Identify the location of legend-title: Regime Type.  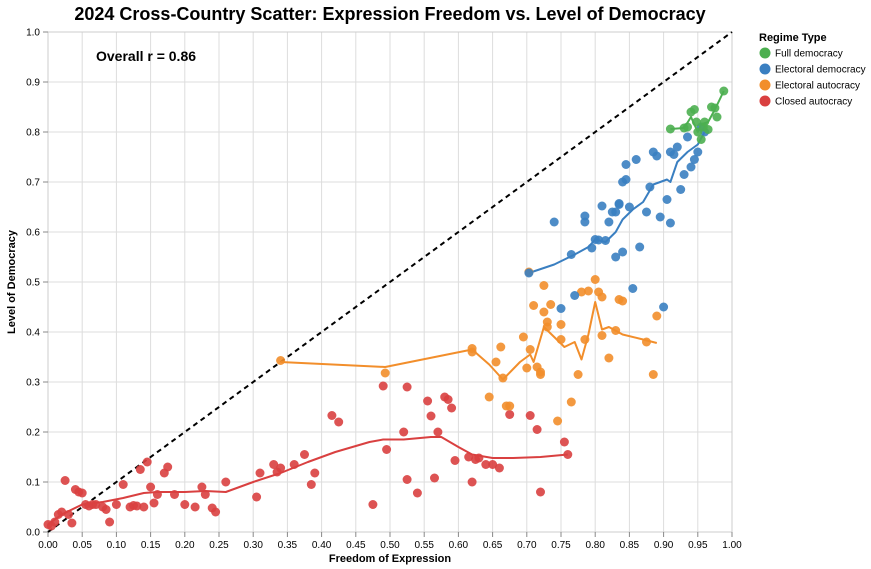
(793, 38).